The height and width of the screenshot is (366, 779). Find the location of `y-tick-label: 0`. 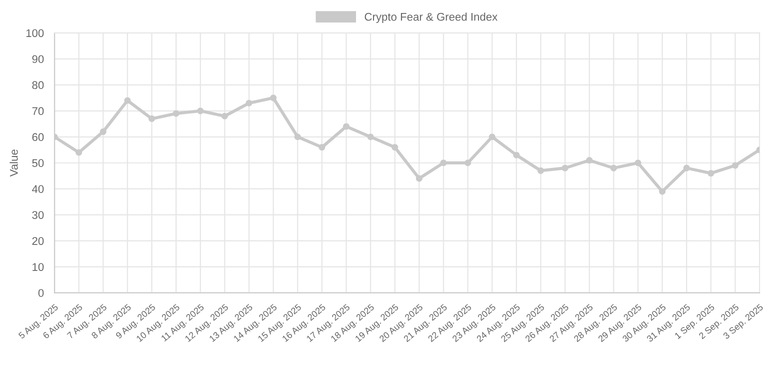

y-tick-label: 0 is located at coordinates (41, 293).